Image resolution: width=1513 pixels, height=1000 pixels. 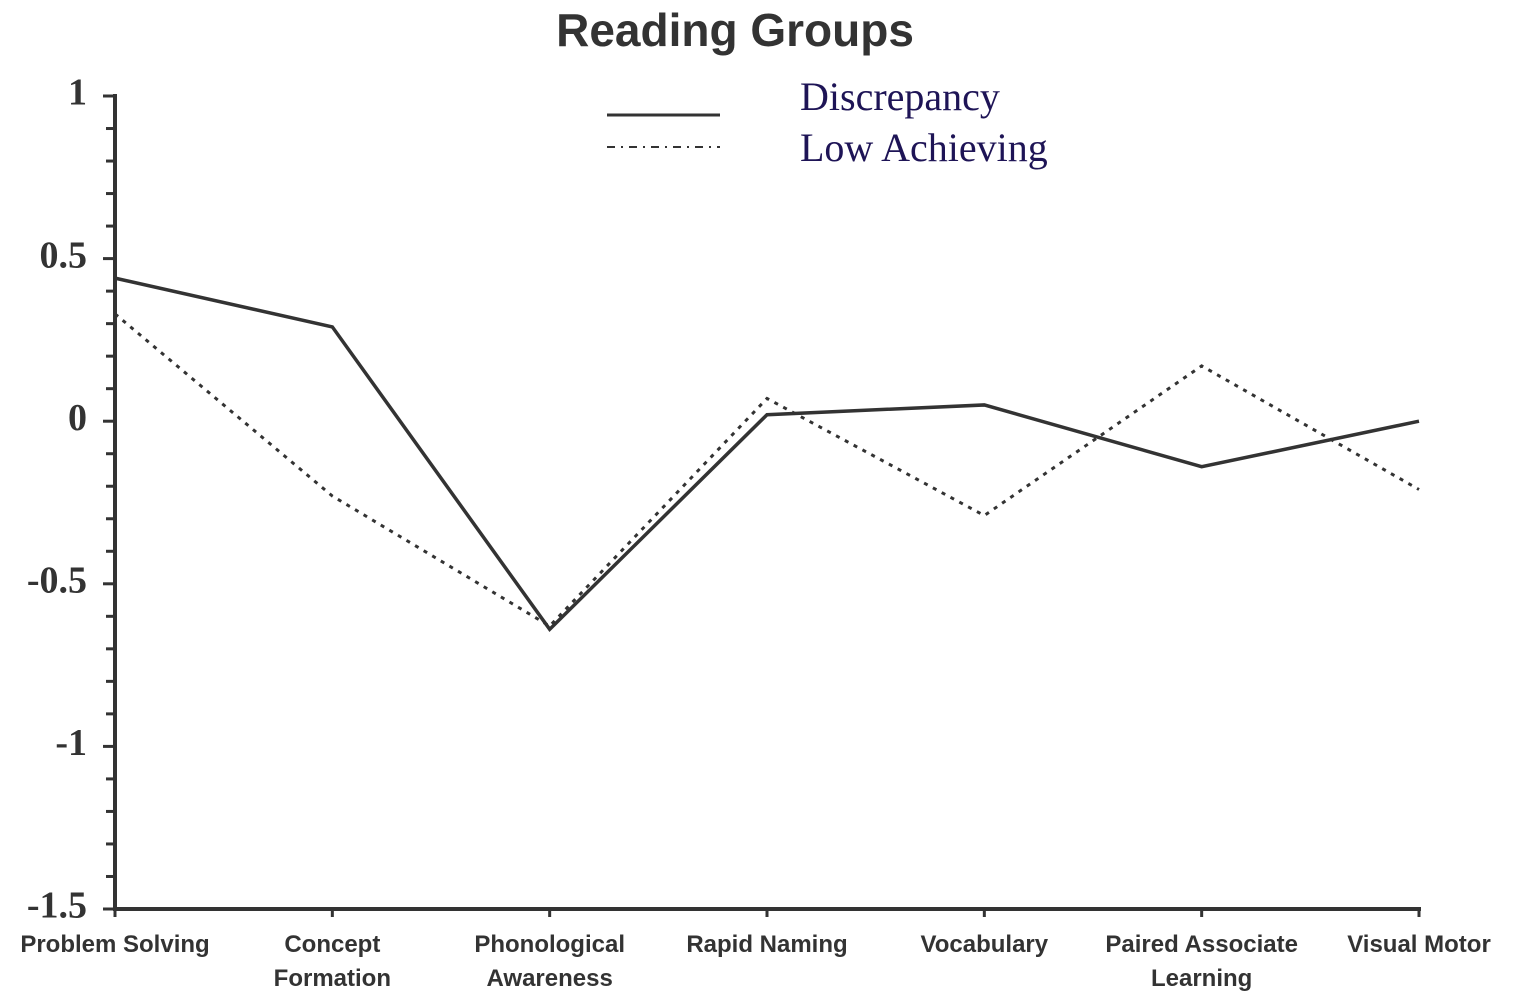 What do you see at coordinates (985, 944) in the screenshot?
I see `x-tick-label: Vocabulary` at bounding box center [985, 944].